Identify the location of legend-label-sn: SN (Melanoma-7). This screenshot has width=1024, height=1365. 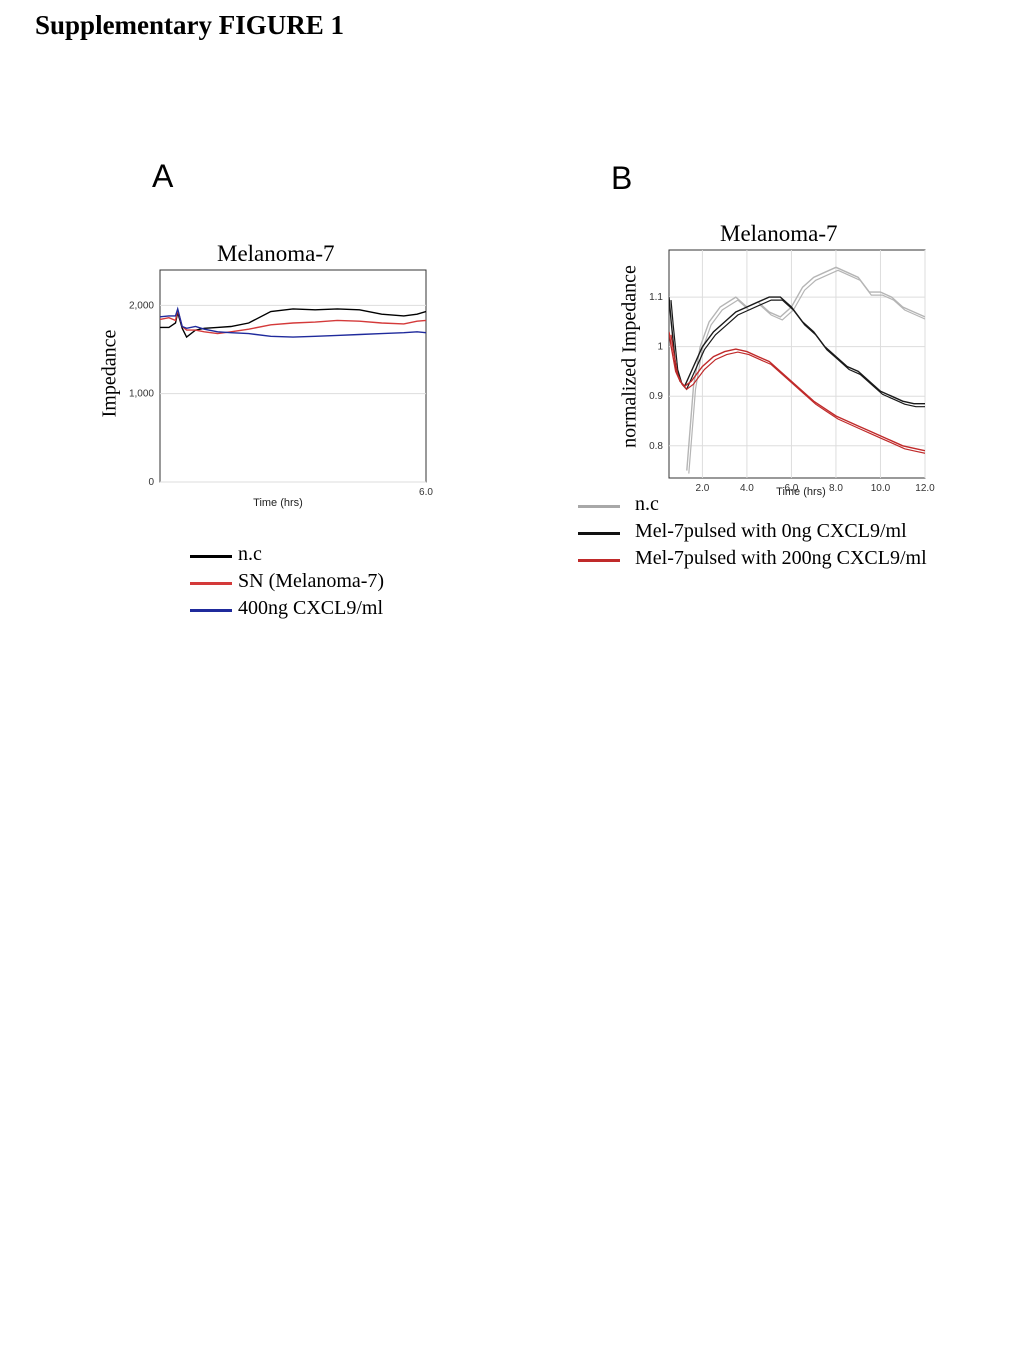
(311, 581).